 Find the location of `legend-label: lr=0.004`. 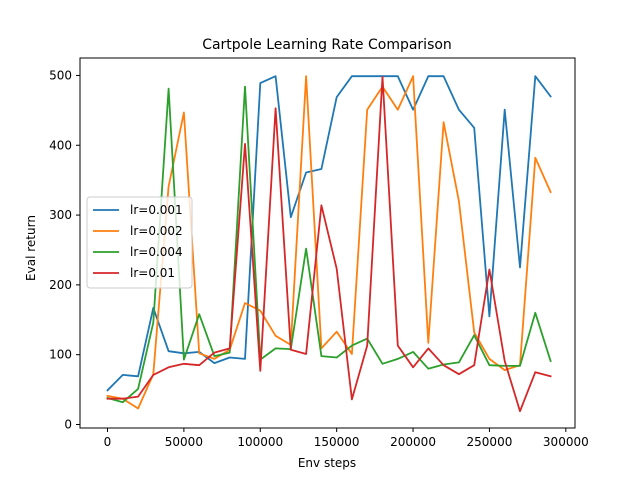

legend-label: lr=0.004 is located at coordinates (156, 252).